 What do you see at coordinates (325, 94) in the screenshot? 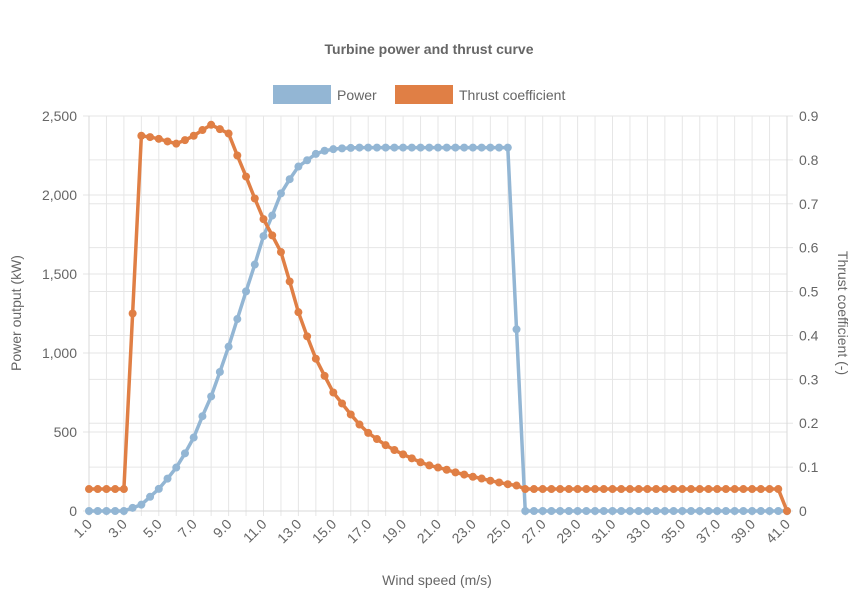
I see `legend-entry-power: Power` at bounding box center [325, 94].